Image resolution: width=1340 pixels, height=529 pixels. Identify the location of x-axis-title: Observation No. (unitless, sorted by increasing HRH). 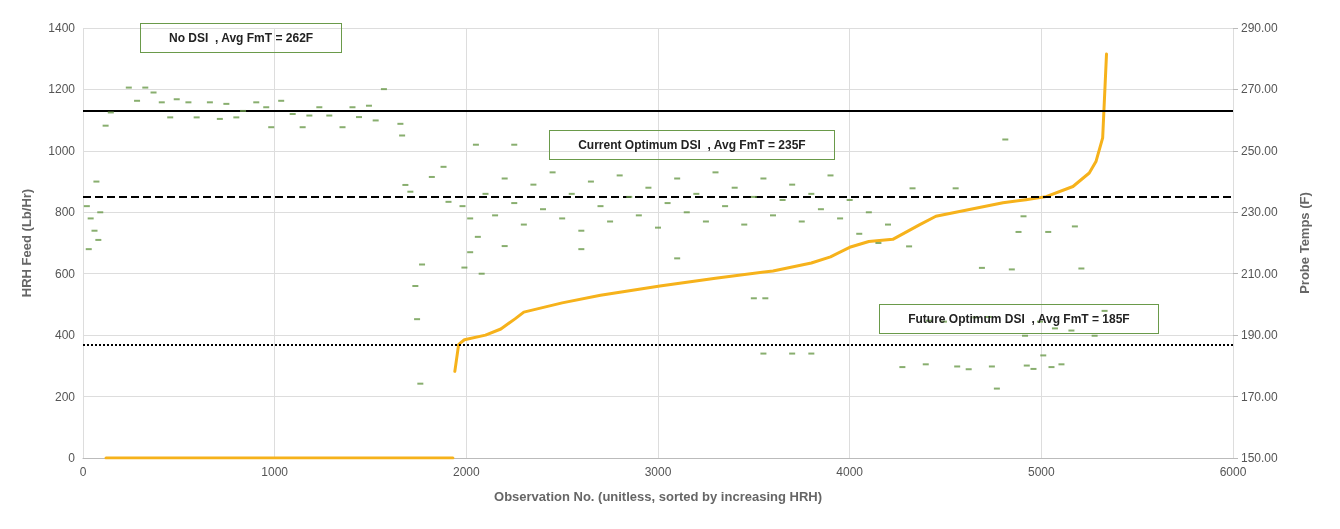
(658, 496).